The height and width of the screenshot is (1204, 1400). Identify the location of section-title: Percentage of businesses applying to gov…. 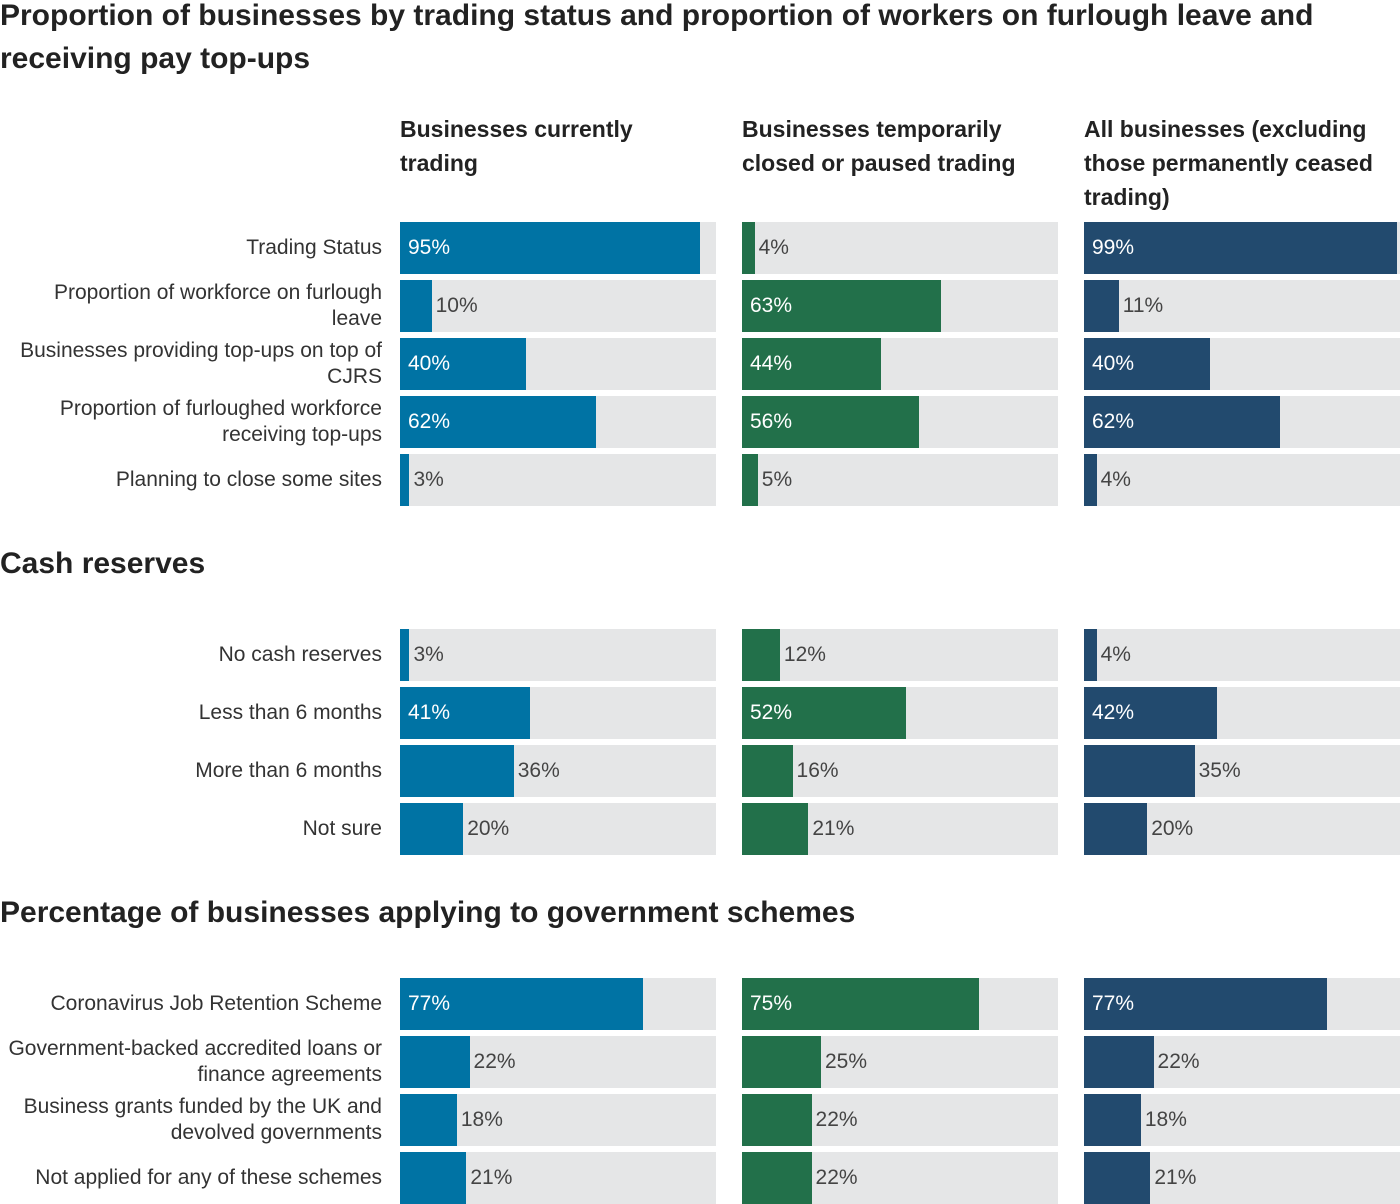
(428, 912).